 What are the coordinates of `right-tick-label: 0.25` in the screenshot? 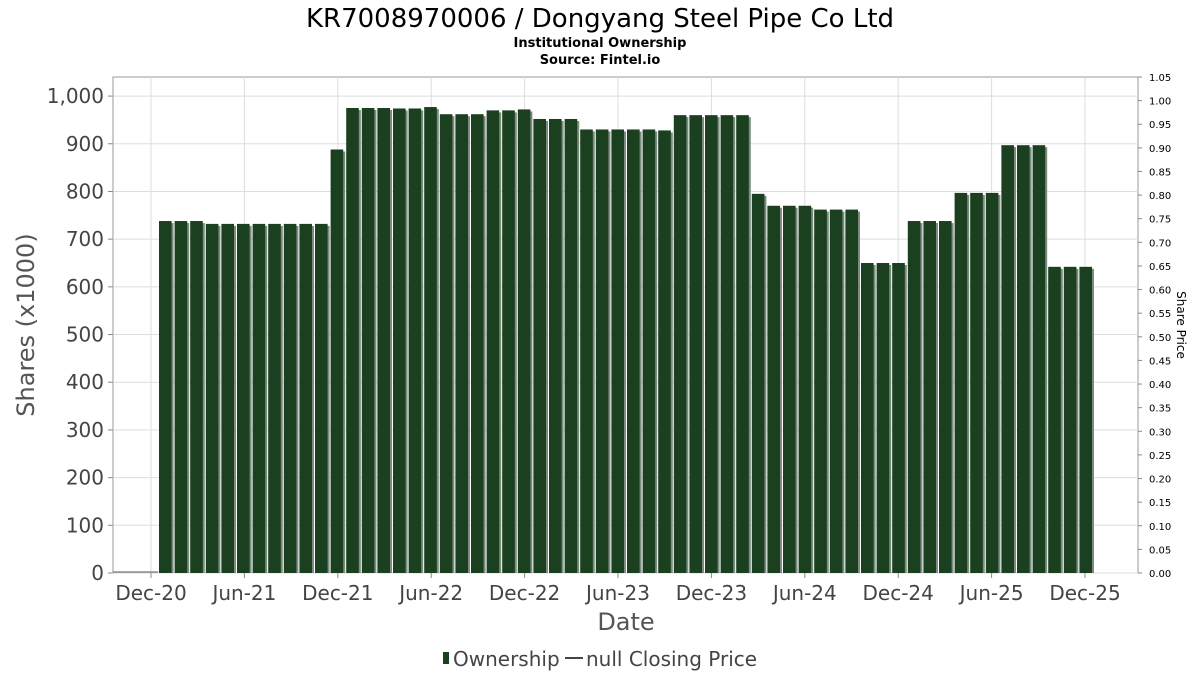 It's located at (1160, 456).